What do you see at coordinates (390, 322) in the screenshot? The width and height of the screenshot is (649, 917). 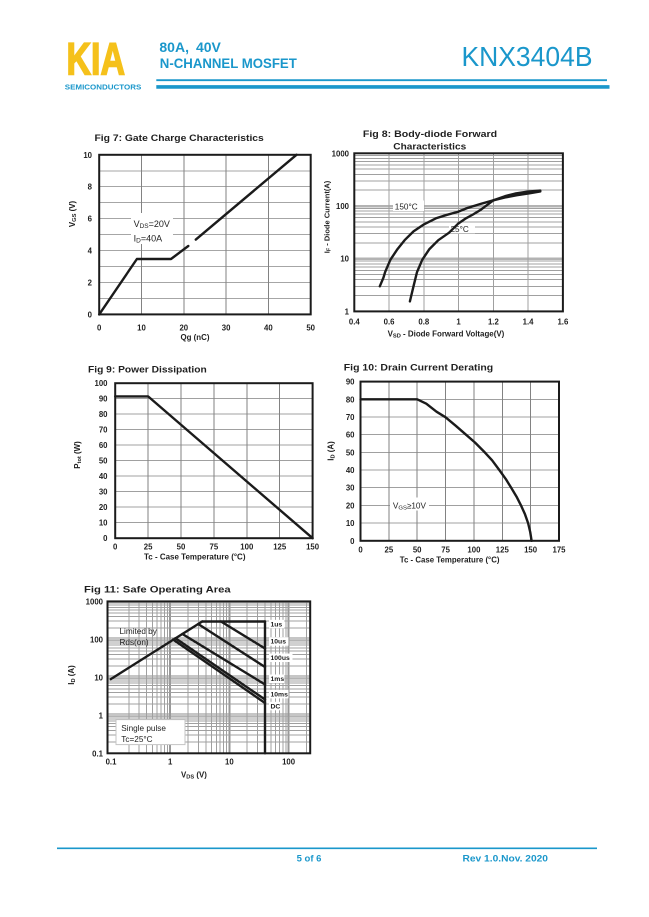 I see `svg-text: 0.6` at bounding box center [390, 322].